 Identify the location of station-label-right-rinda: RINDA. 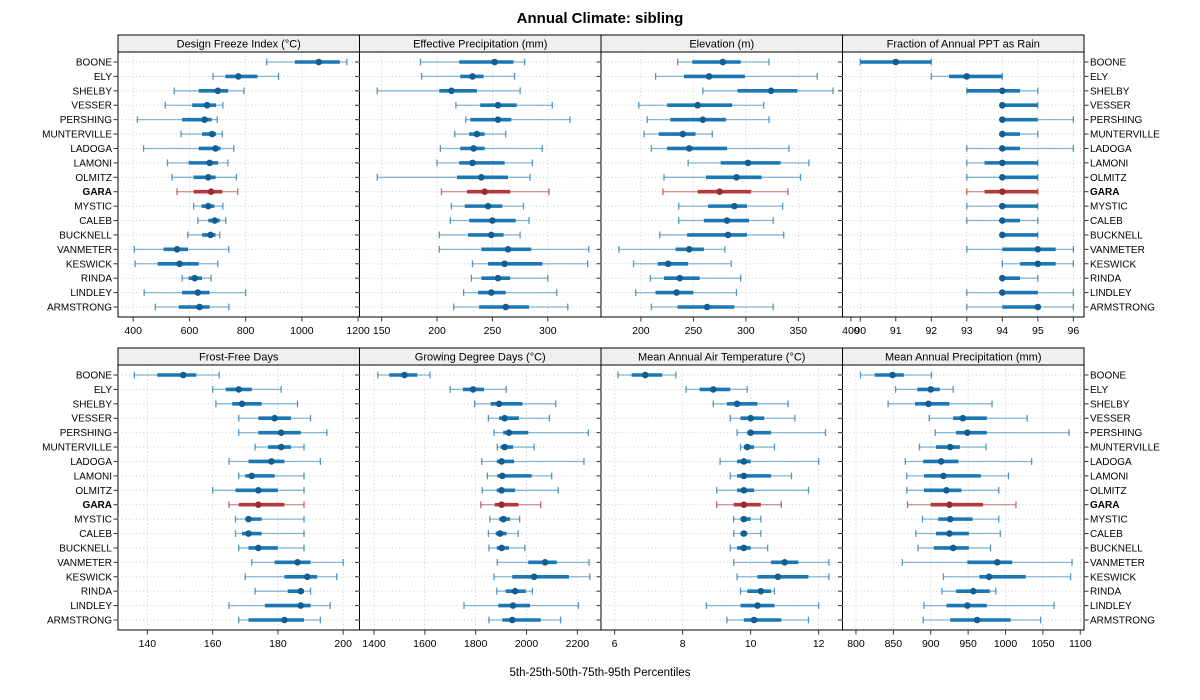
(1105, 592).